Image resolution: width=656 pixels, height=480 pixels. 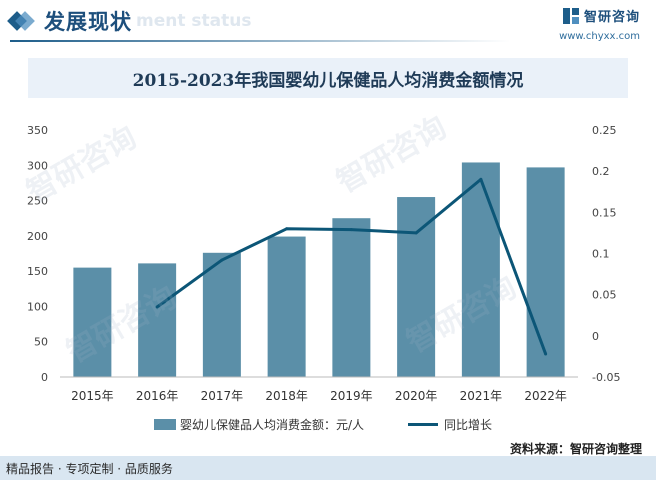 I want to click on legend-bar-swatch, so click(x=165, y=424).